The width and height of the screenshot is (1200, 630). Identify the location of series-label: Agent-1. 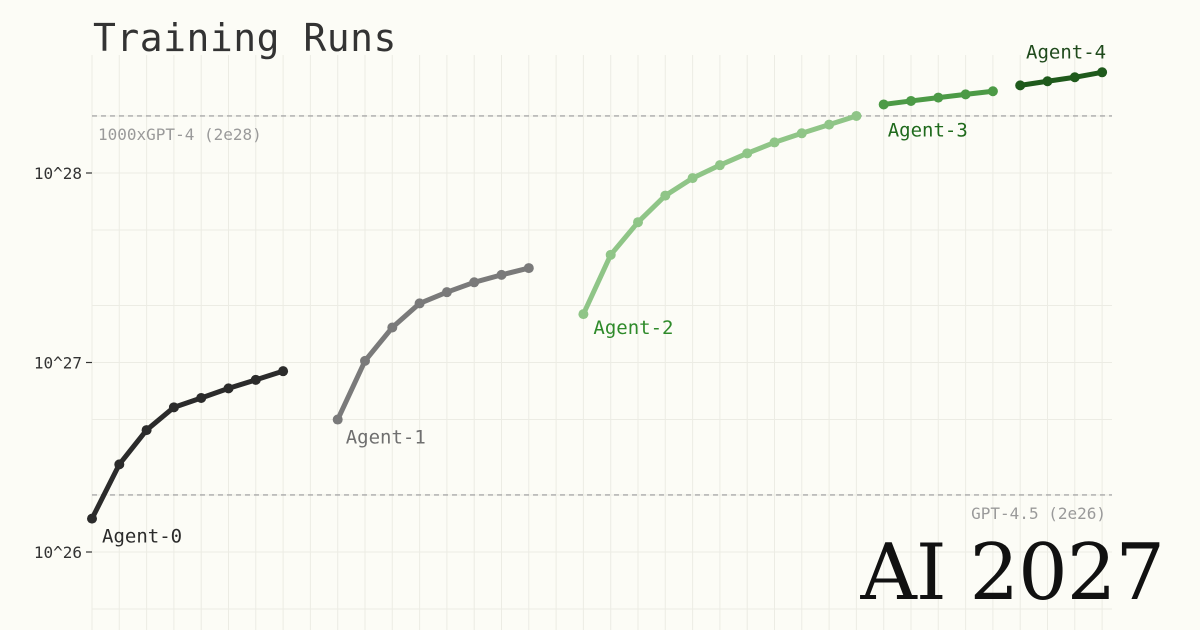
(386, 438).